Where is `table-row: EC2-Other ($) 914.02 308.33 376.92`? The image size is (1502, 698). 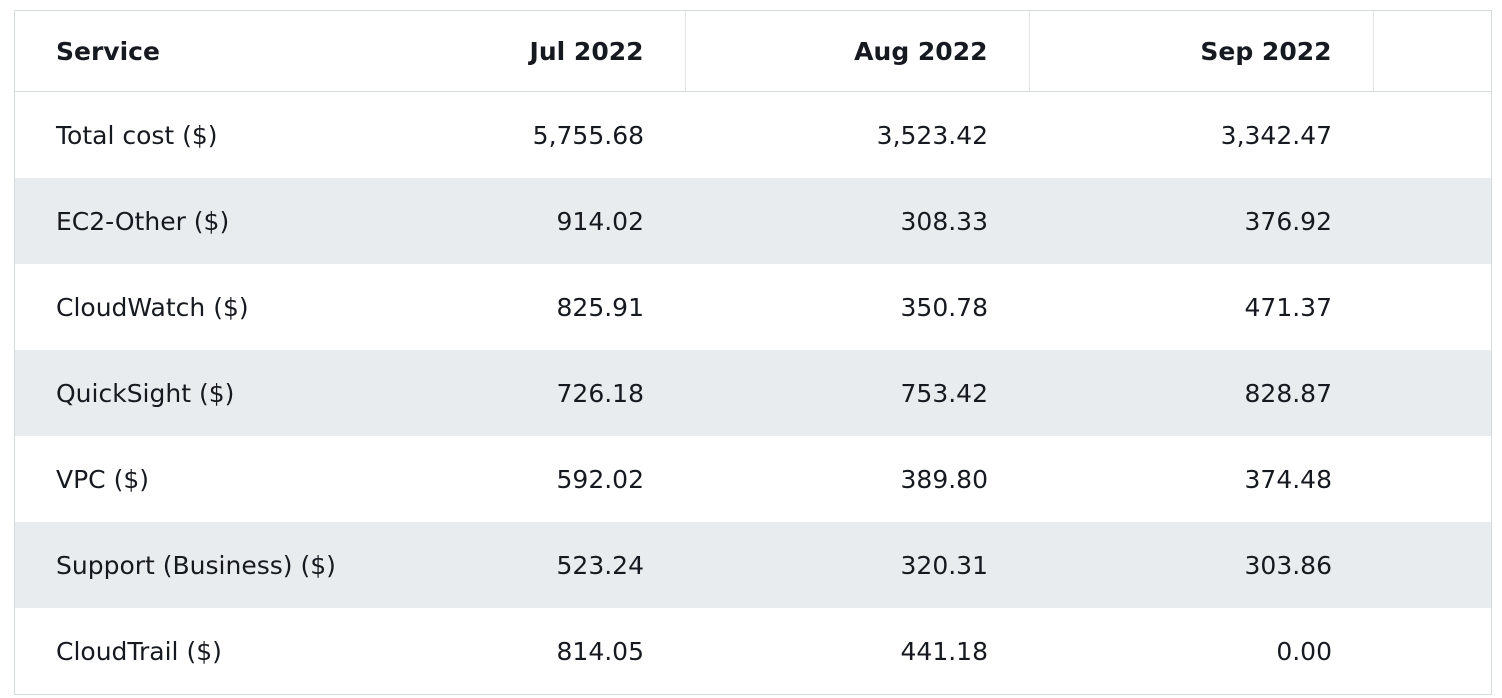
table-row: EC2-Other ($) 914.02 308.33 376.92 is located at coordinates (753, 221).